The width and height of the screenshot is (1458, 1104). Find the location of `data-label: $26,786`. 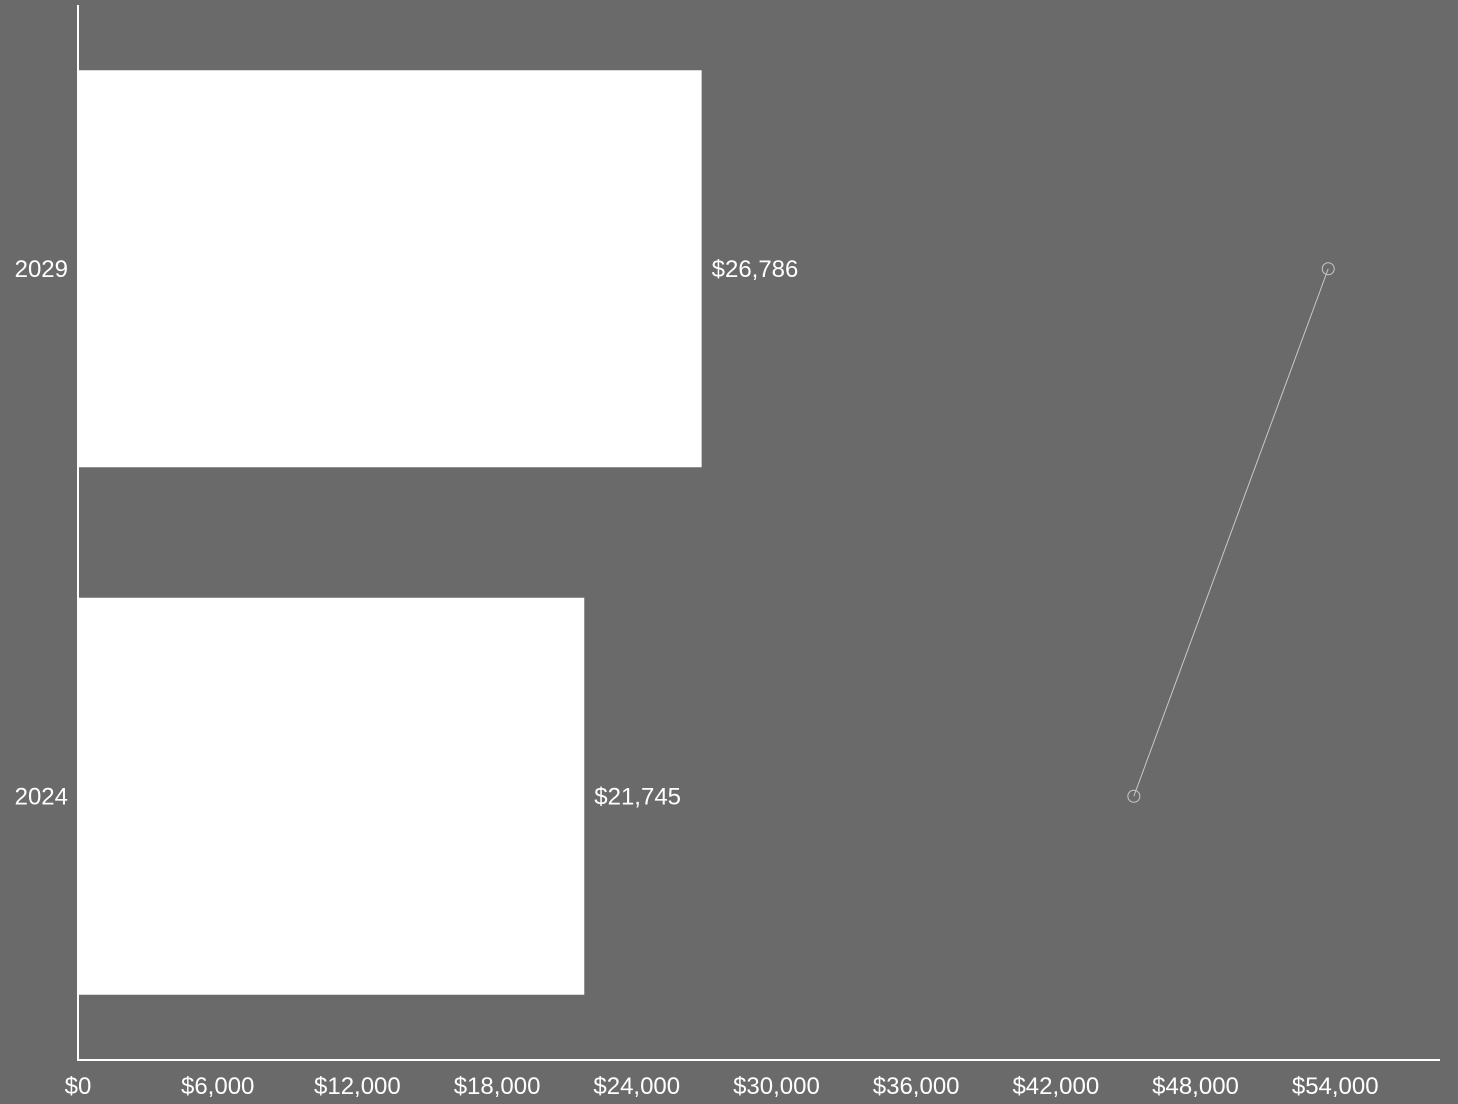

data-label: $26,786 is located at coordinates (755, 269).